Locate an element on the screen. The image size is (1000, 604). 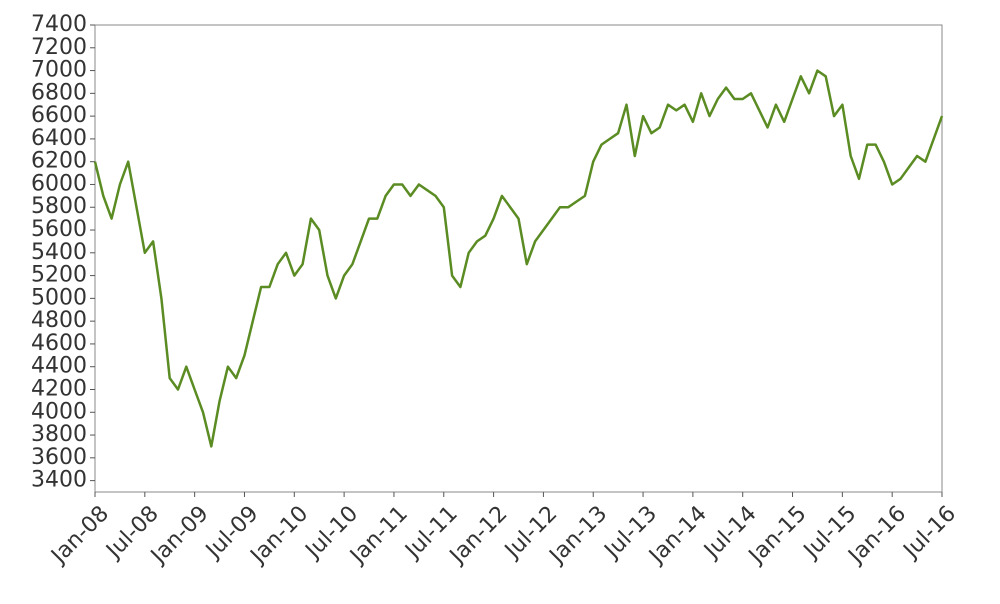
y-tick-label: 3800 is located at coordinates (59, 434).